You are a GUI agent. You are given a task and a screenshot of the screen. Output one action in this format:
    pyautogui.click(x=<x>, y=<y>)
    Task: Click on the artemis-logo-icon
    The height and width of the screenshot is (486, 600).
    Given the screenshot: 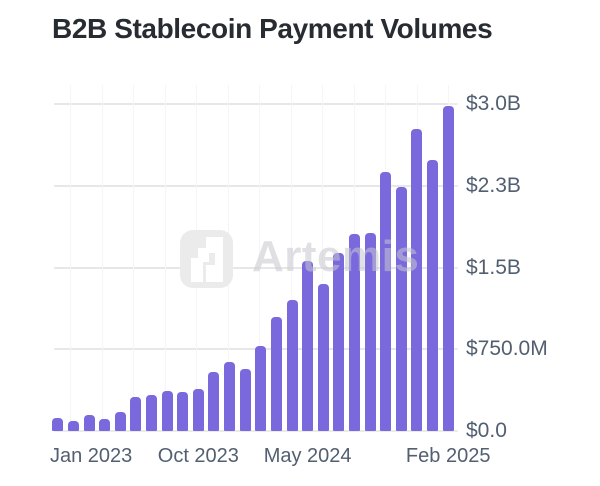 What is the action you would take?
    pyautogui.click(x=206, y=259)
    